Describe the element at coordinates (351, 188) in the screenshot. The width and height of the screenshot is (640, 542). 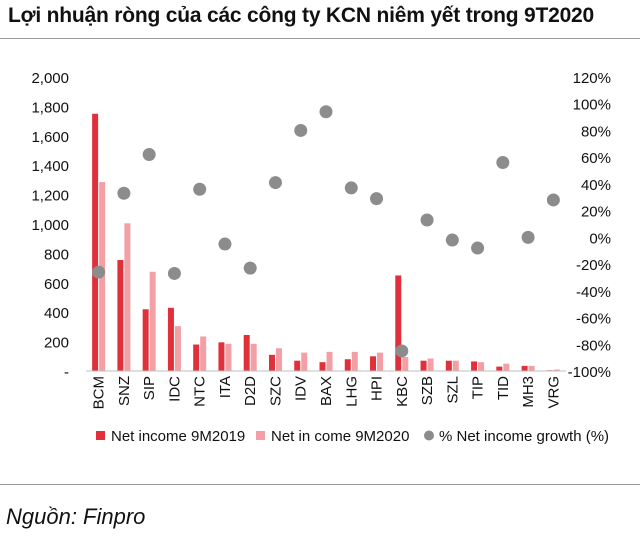
I see `growth-point-lhg` at that location.